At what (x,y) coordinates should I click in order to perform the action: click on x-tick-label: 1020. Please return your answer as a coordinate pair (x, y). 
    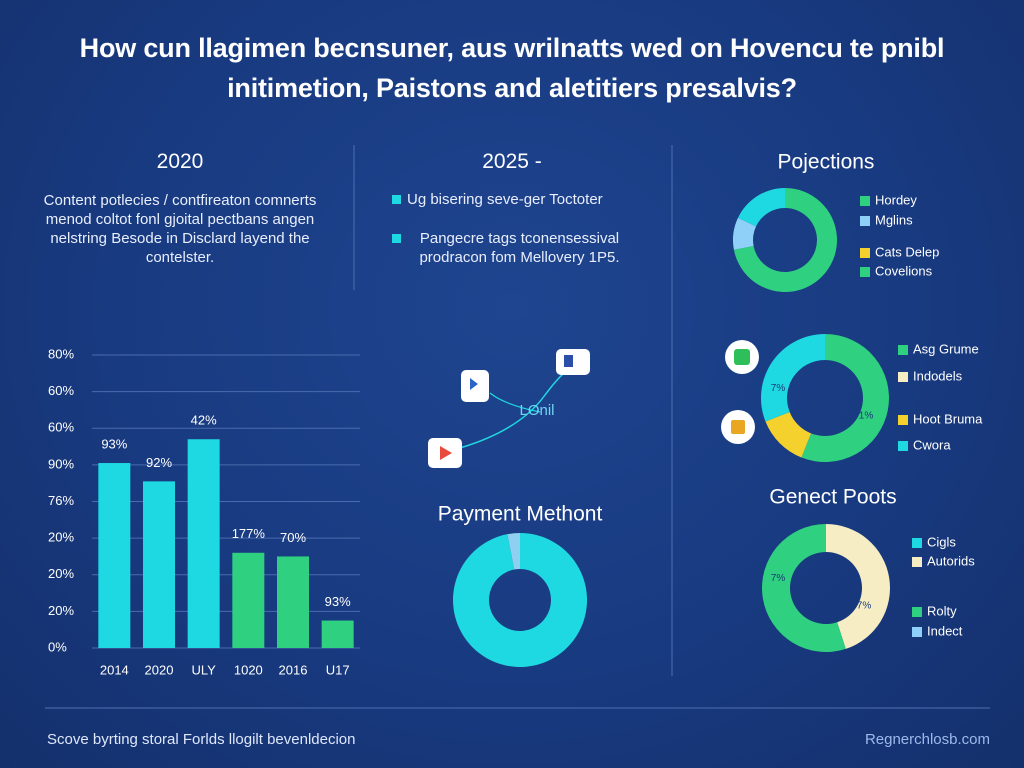
    Looking at the image, I should click on (248, 669).